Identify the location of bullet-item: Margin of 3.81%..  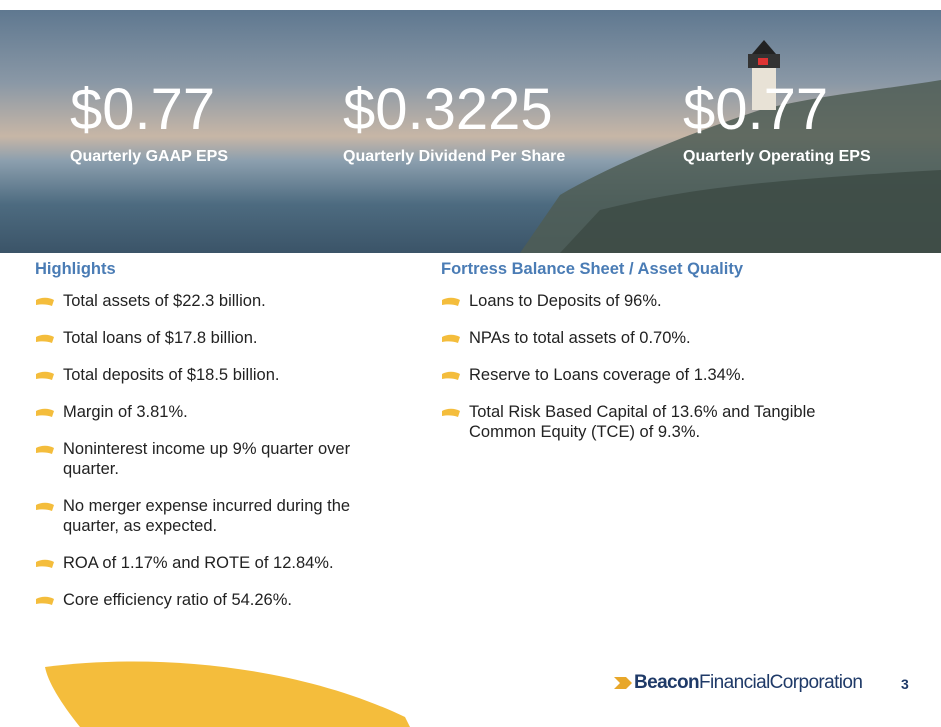
(215, 412).